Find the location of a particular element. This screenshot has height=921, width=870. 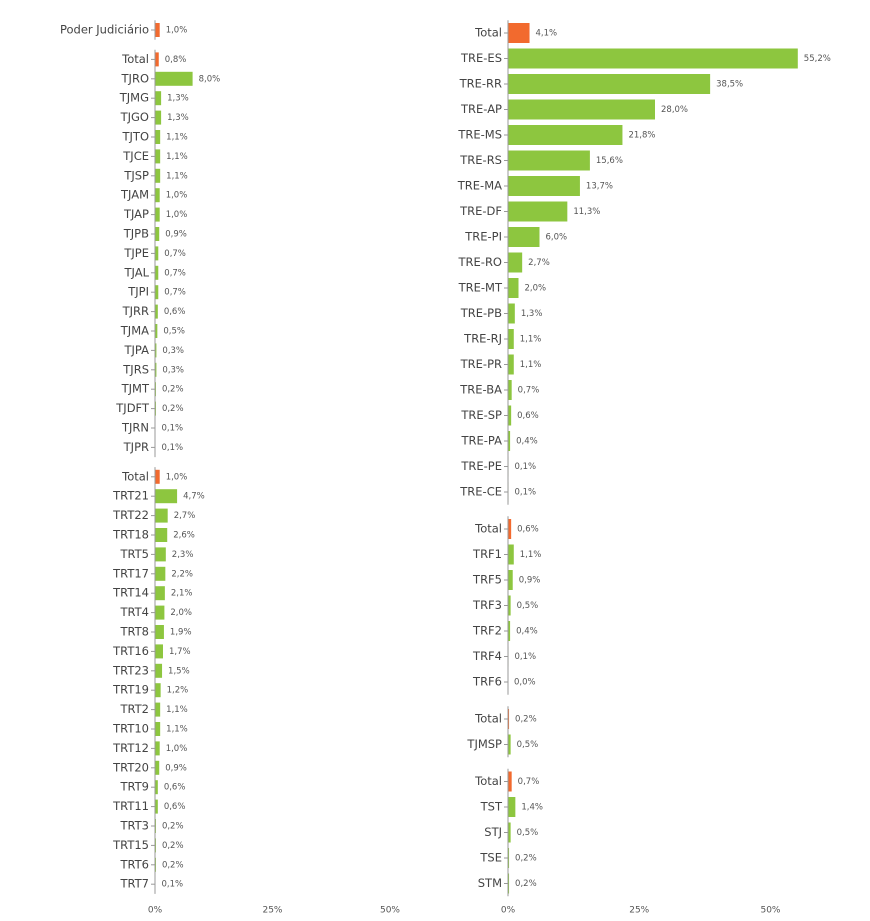

category-label: TRF6 is located at coordinates (487, 682).